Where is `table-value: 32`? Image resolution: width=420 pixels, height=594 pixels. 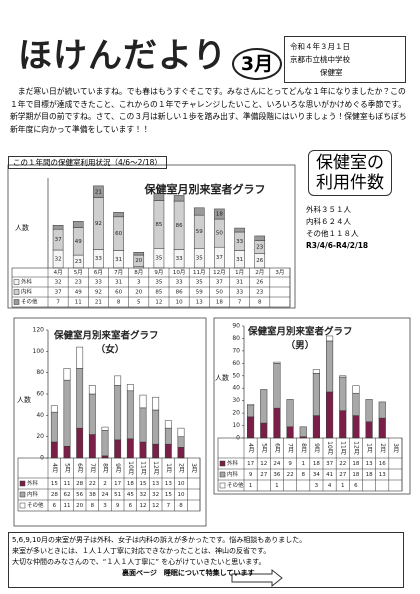
table-value: 32 is located at coordinates (58, 283).